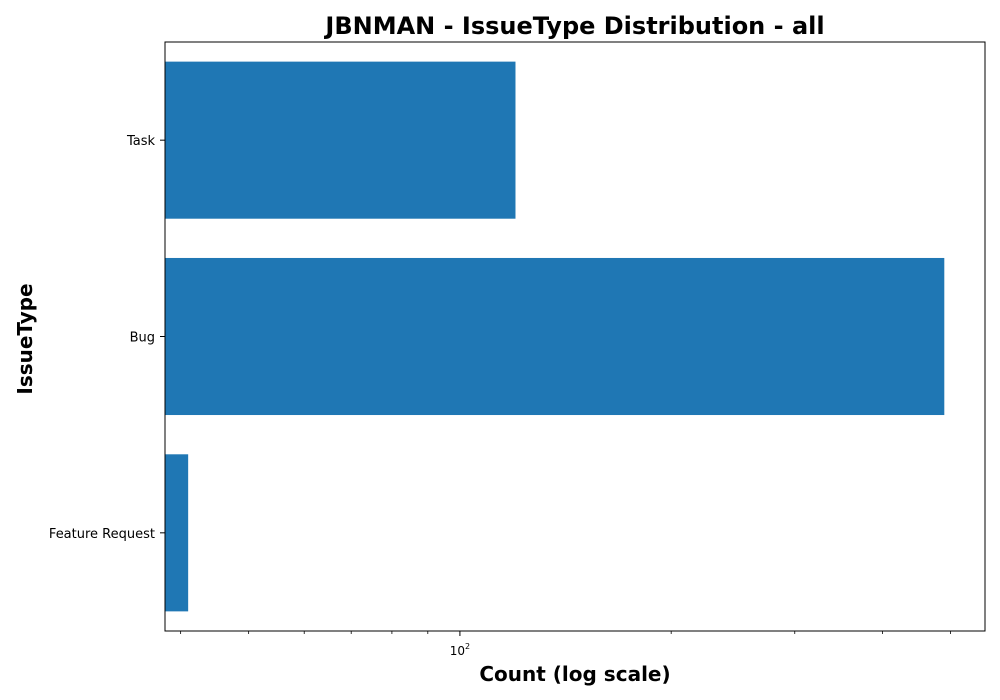 This screenshot has height=700, width=1000. Describe the element at coordinates (102, 534) in the screenshot. I see `y-tick-label: Feature Request` at that location.